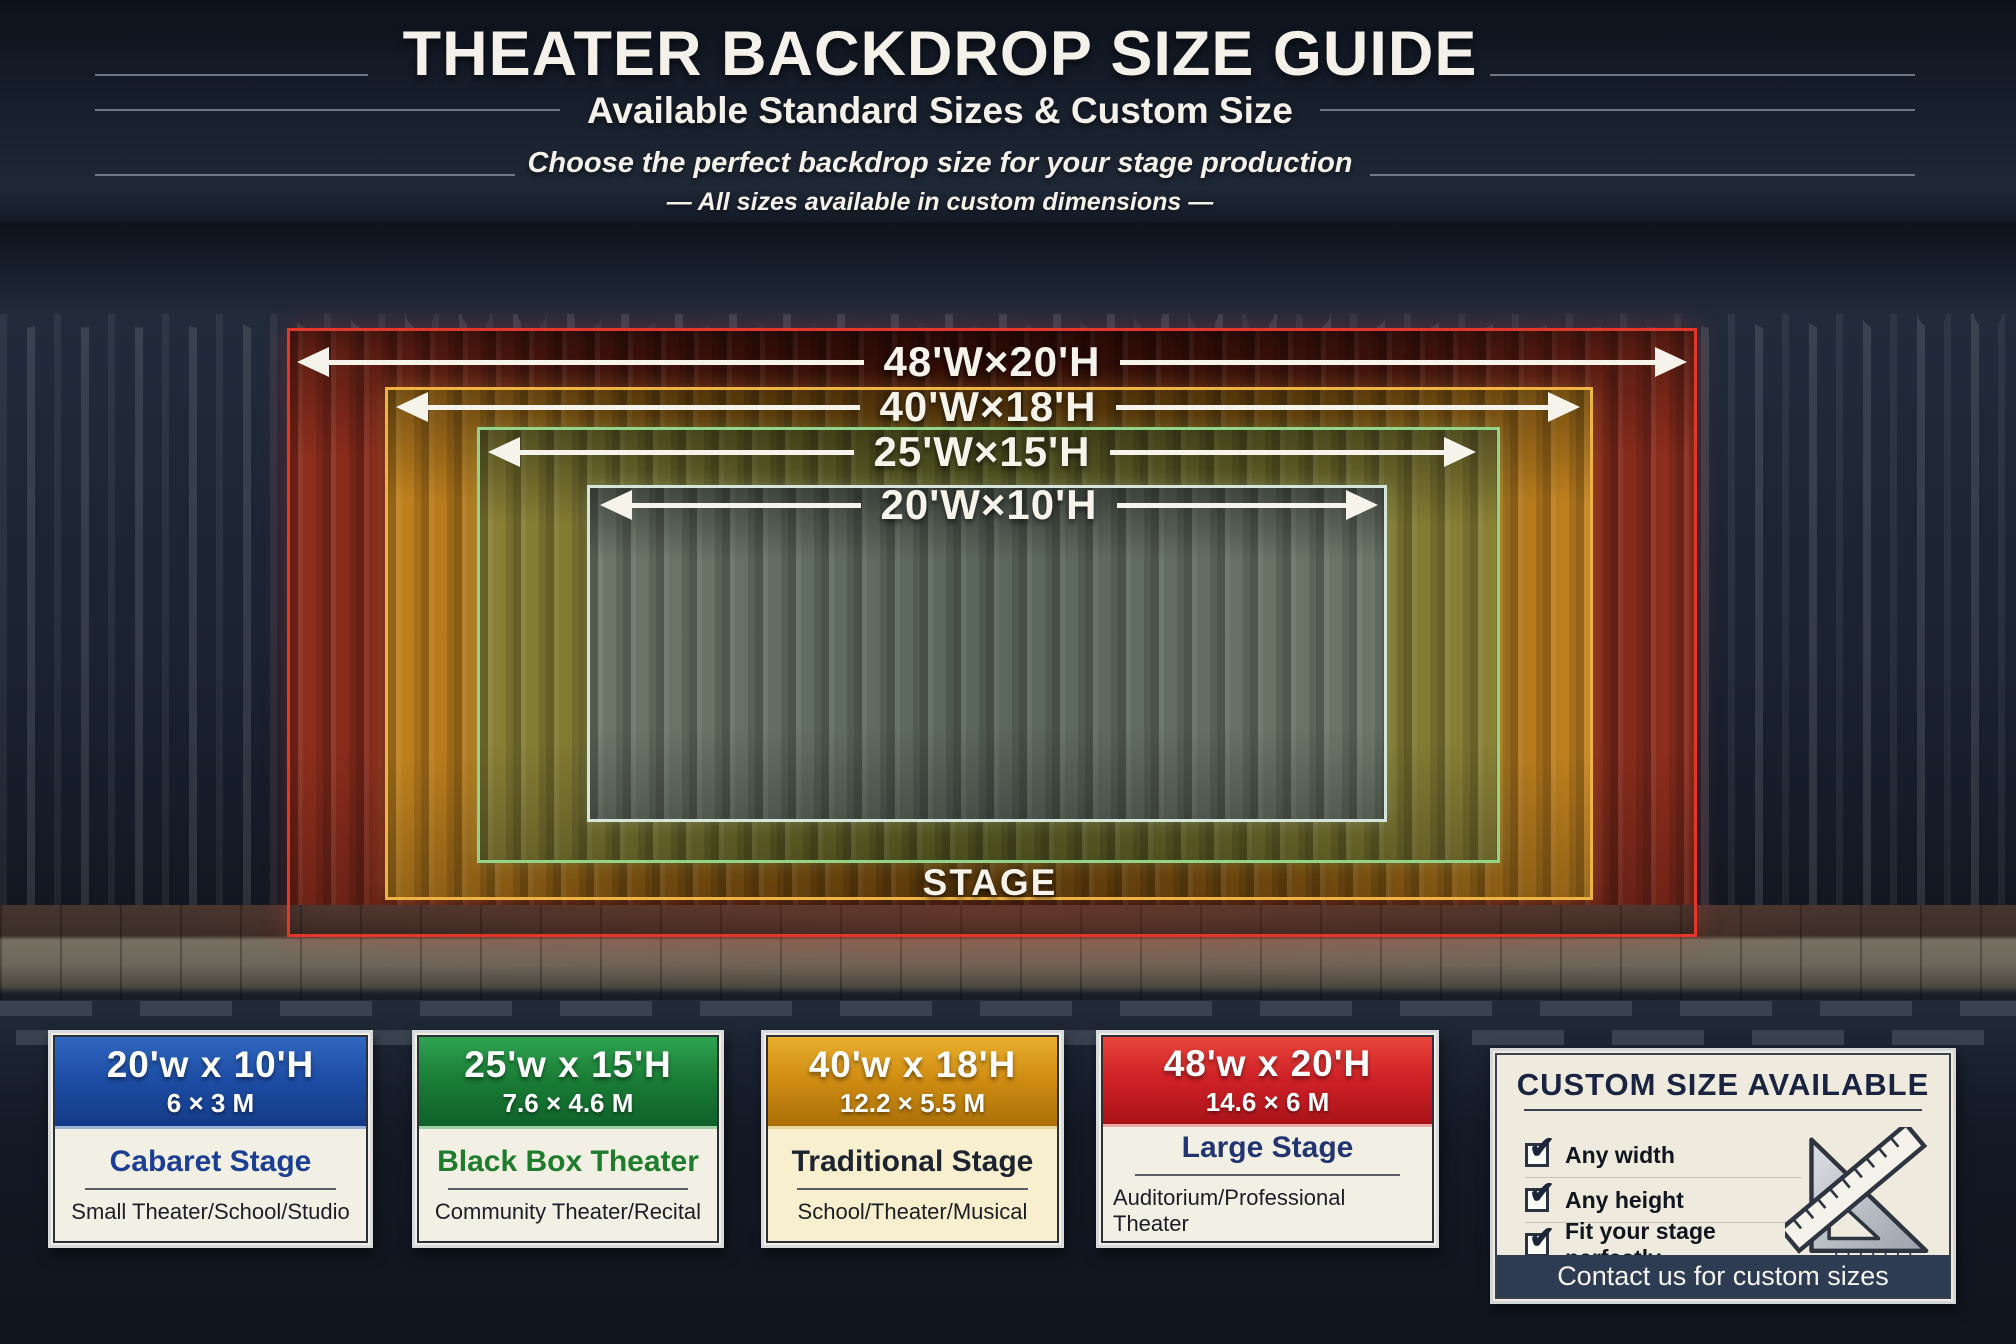 The image size is (2016, 1344). I want to click on size-card-dimensions: 40'w x 18'H, so click(912, 1064).